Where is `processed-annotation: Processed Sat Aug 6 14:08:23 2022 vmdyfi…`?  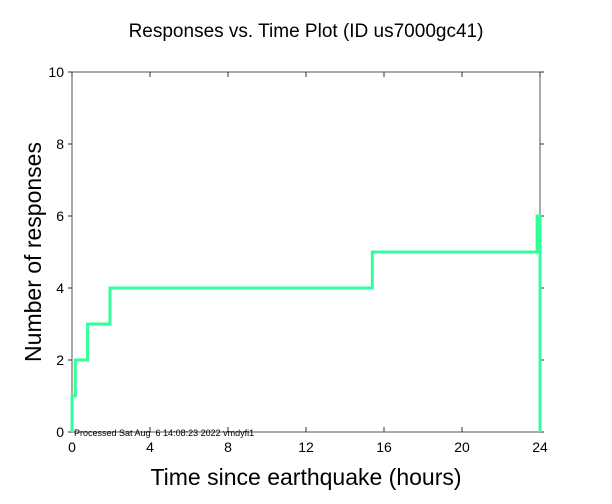 processed-annotation: Processed Sat Aug 6 14:08:23 2022 vmdyfi… is located at coordinates (164, 433).